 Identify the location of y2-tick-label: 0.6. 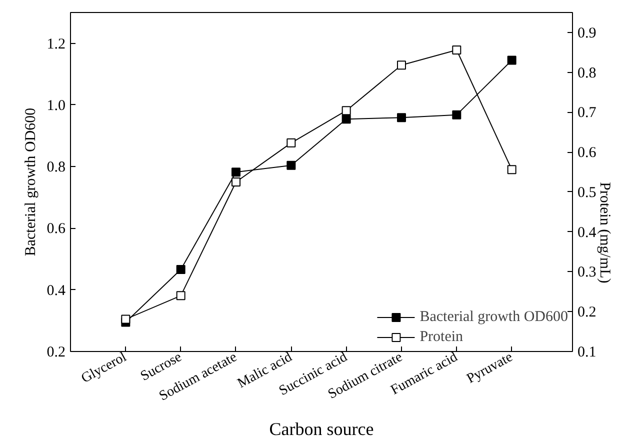
(587, 153).